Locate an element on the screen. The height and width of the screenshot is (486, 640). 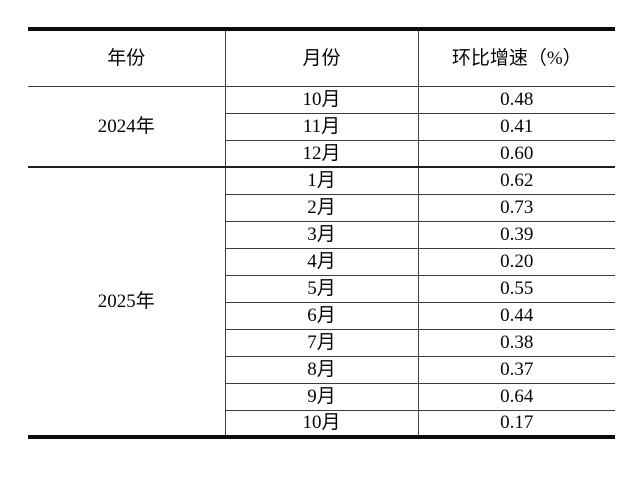
value-cell: 0.62 is located at coordinates (516, 181).